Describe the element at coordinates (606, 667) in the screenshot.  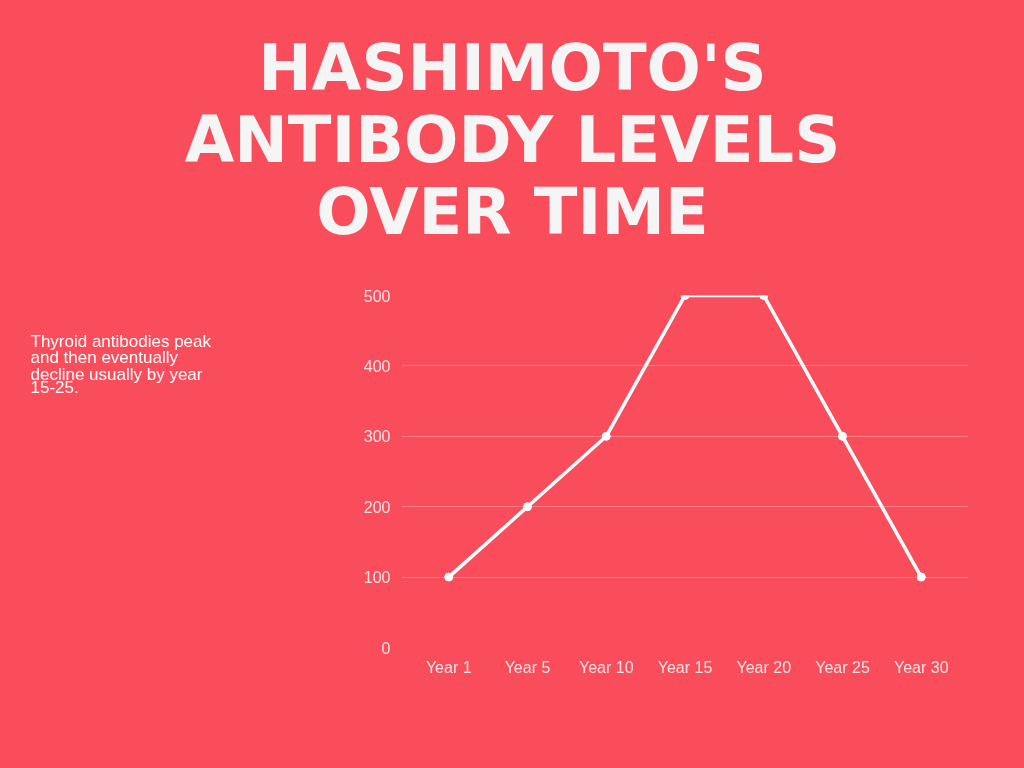
I see `x-tick-label: Year 10` at that location.